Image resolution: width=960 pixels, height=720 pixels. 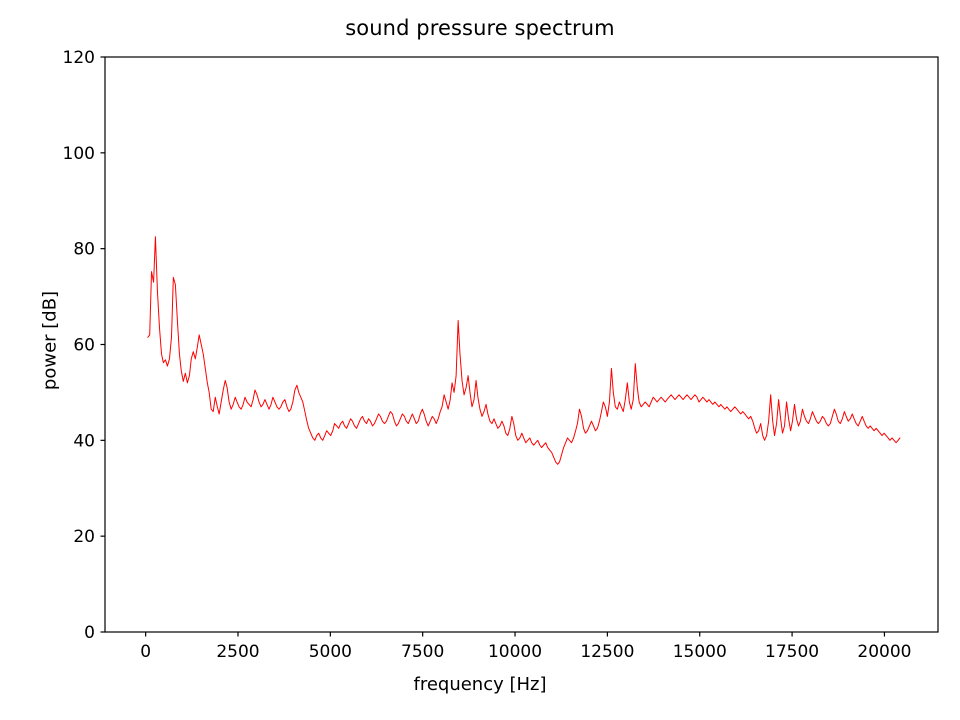 I want to click on x-tick-label: 5000, so click(x=330, y=652).